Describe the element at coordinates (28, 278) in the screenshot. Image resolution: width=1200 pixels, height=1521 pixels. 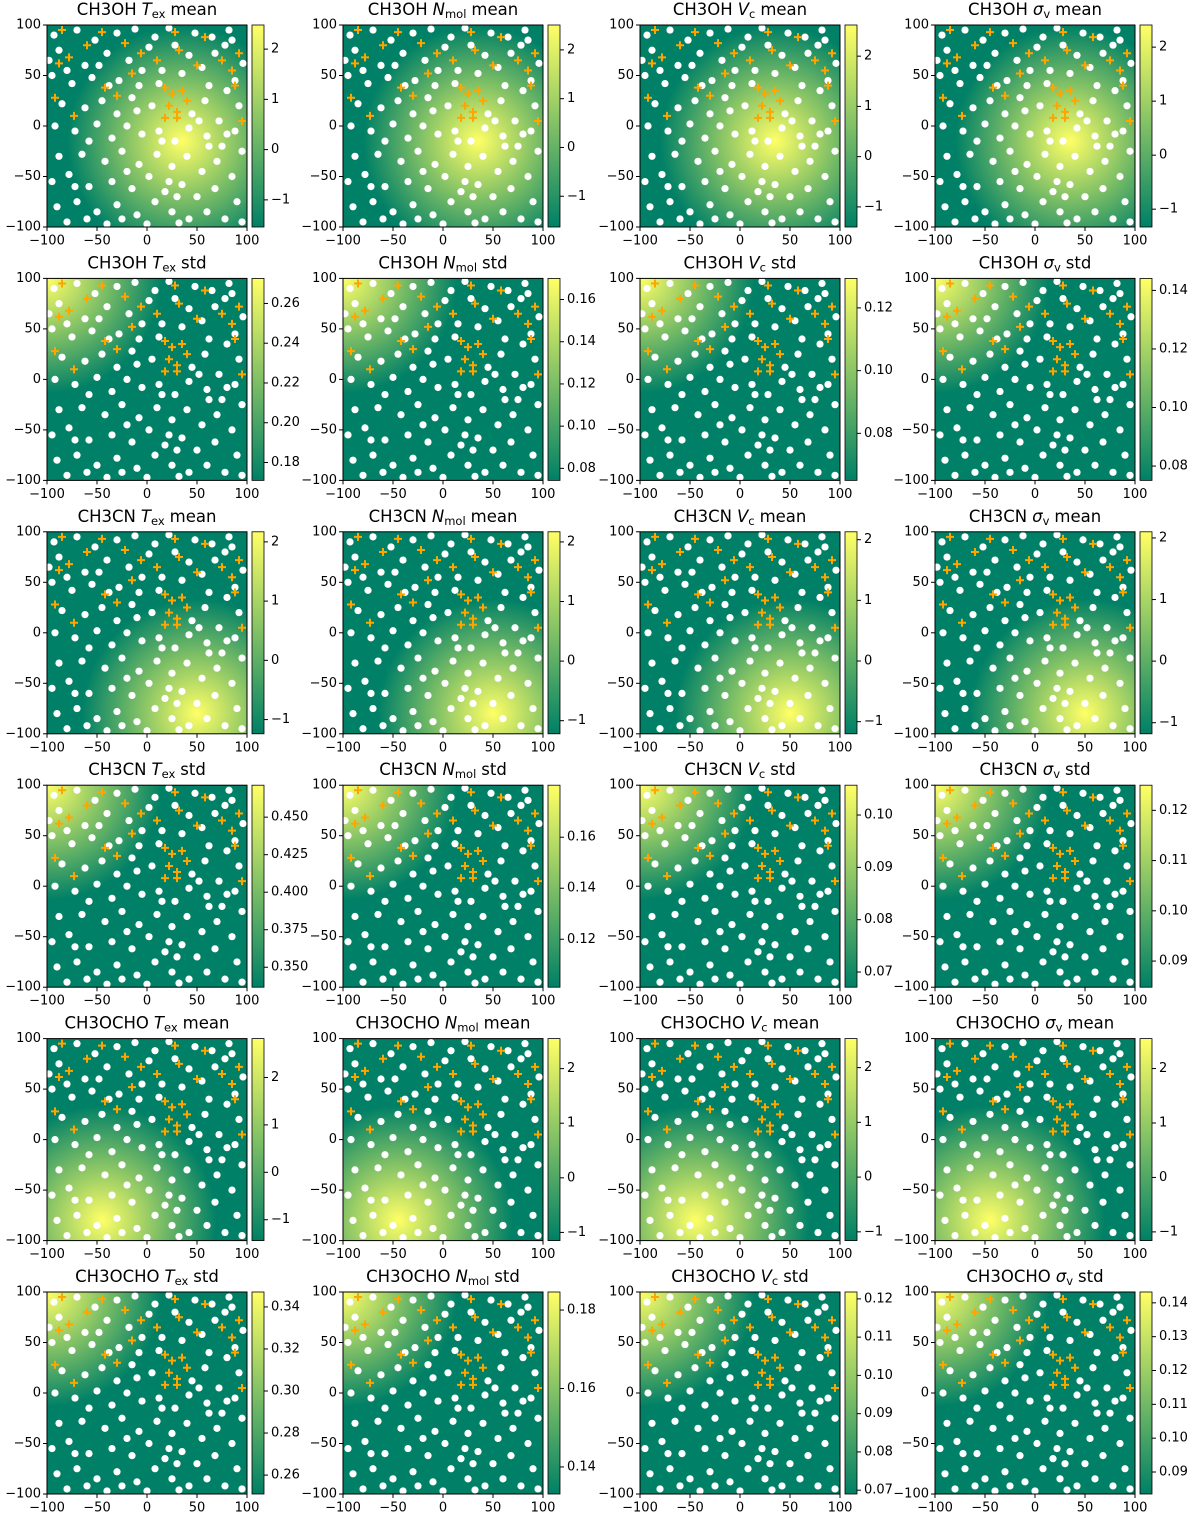
I see `y-tick-label: 100` at that location.